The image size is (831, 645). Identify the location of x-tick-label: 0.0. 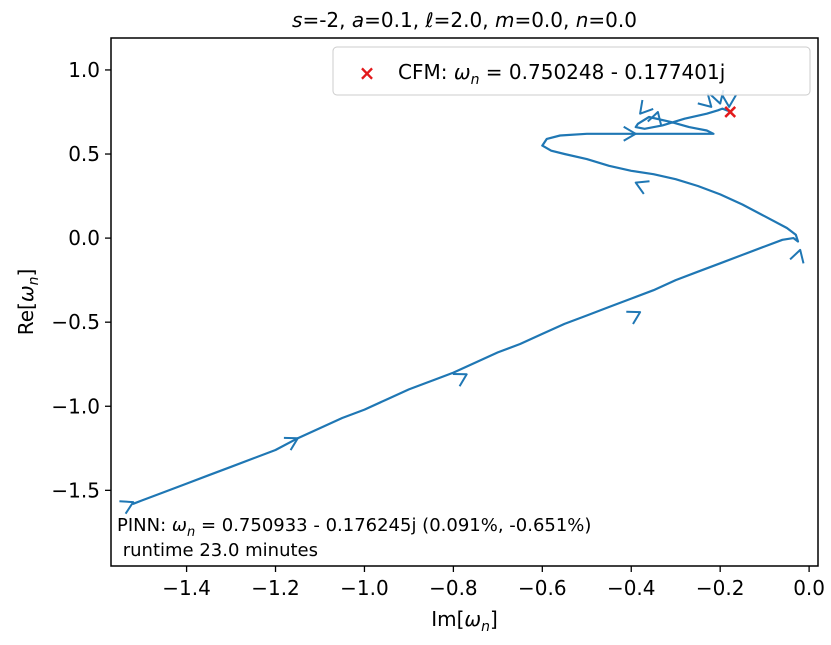
(809, 588).